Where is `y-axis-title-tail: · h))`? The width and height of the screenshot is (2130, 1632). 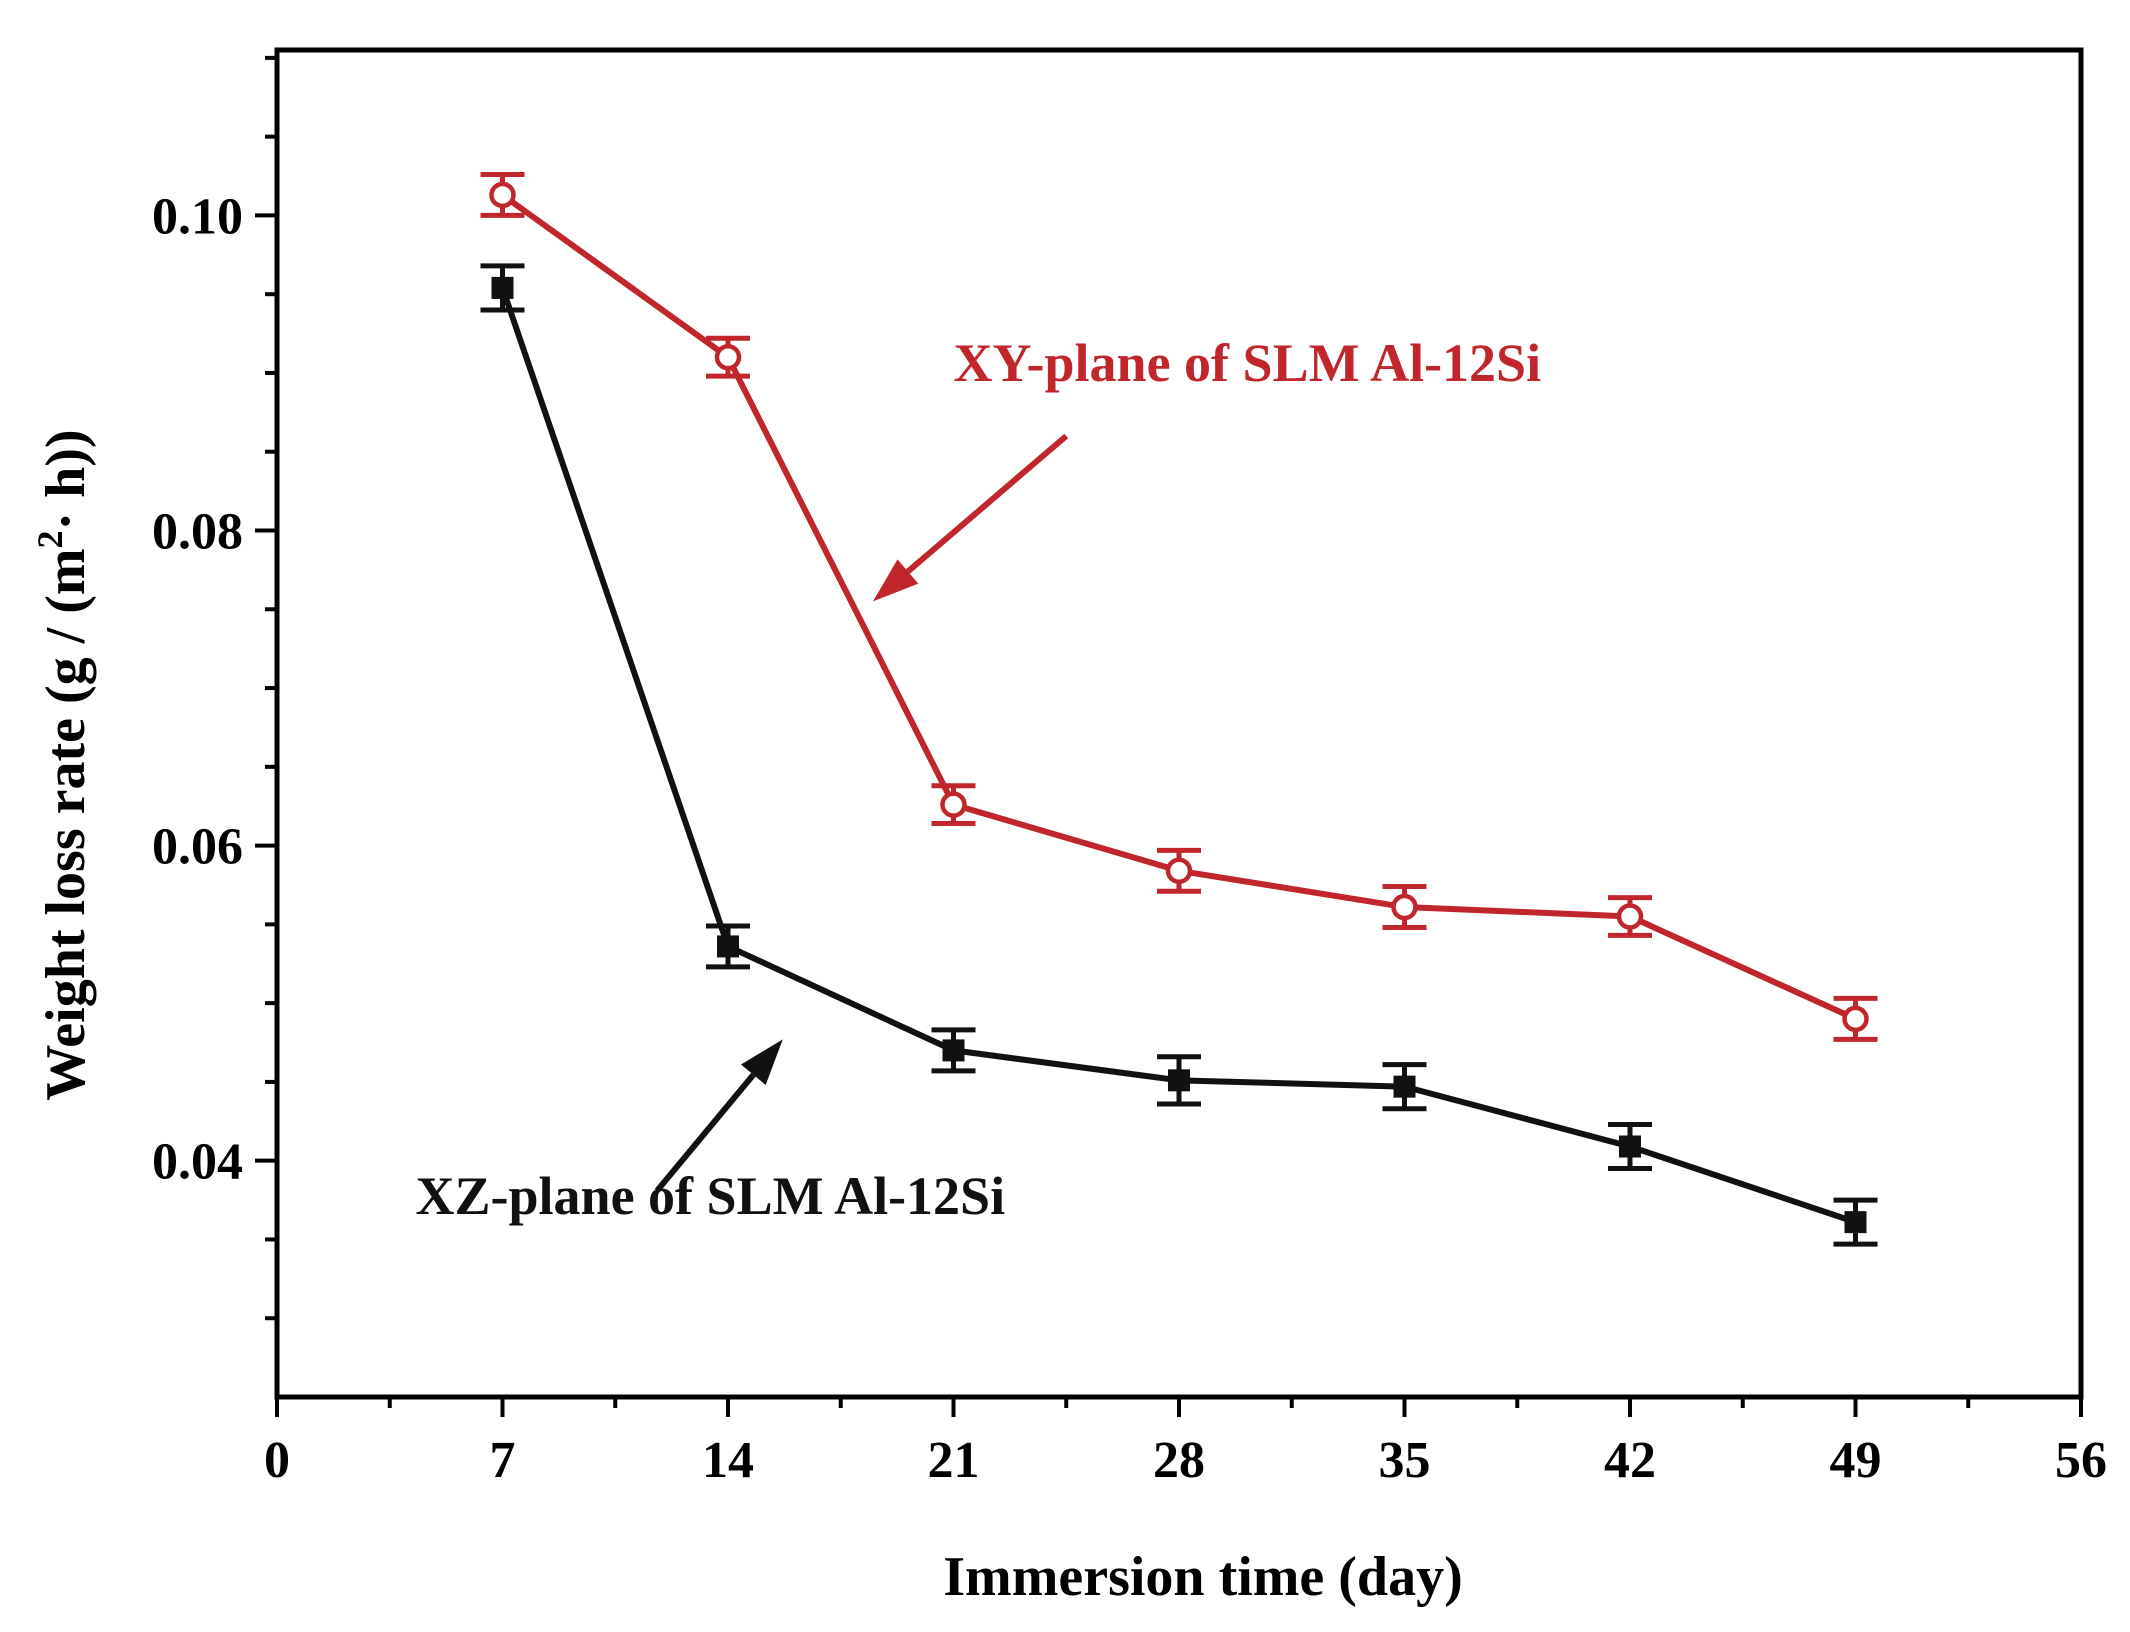
y-axis-title-tail: · h)) is located at coordinates (66, 479).